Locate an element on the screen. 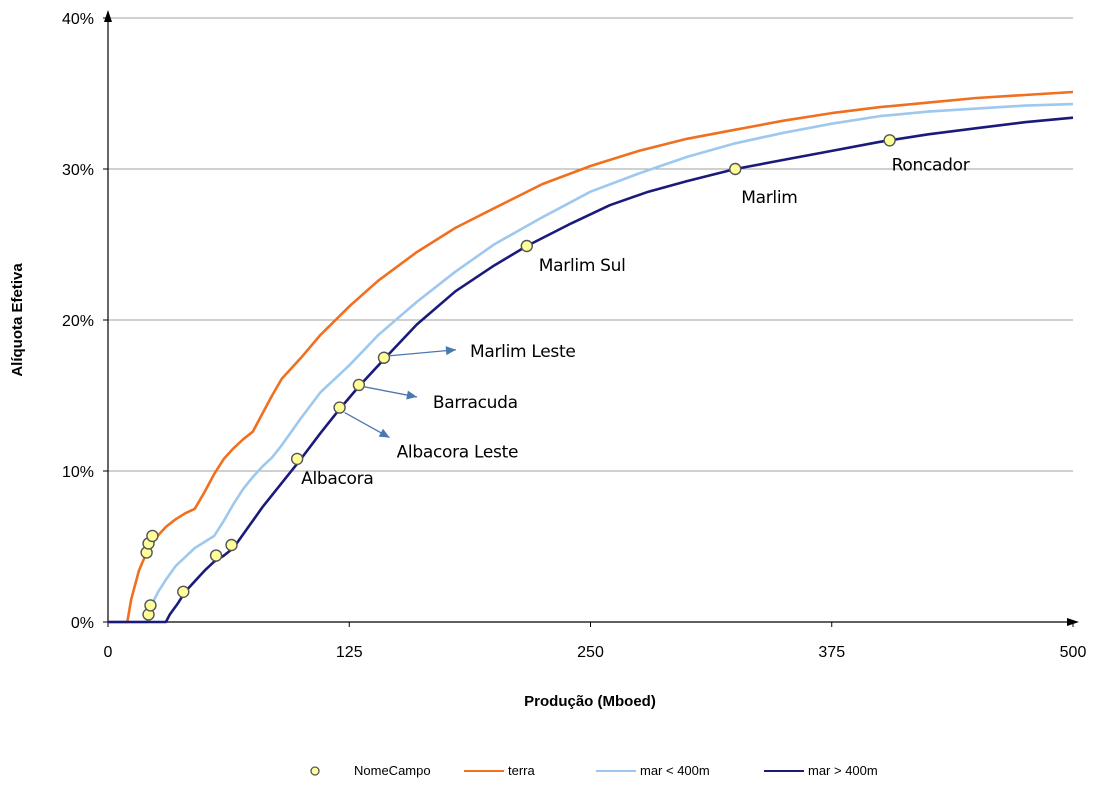  y-axis-arrowhead is located at coordinates (108, 16).